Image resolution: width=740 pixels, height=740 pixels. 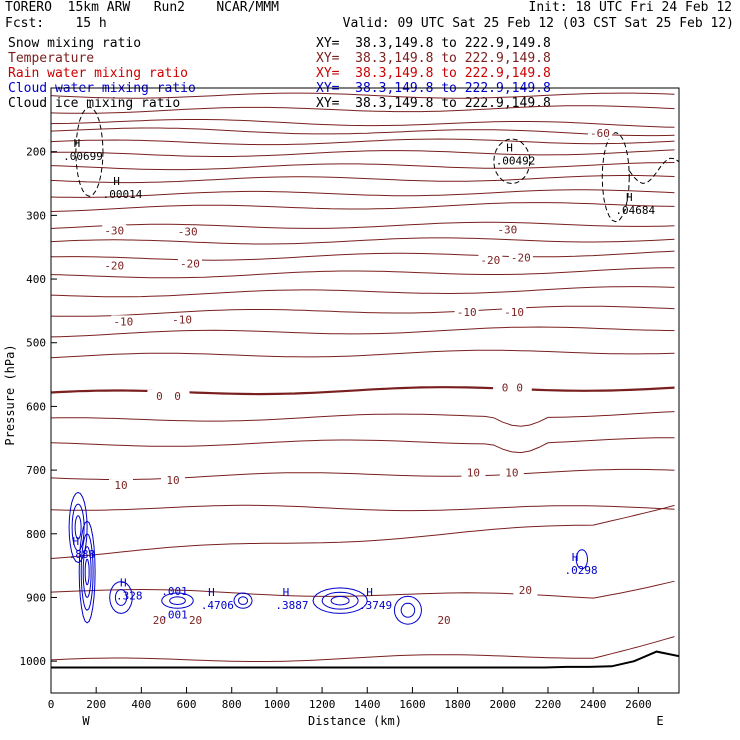 What do you see at coordinates (232, 704) in the screenshot?
I see `x-tick-label: 800` at bounding box center [232, 704].